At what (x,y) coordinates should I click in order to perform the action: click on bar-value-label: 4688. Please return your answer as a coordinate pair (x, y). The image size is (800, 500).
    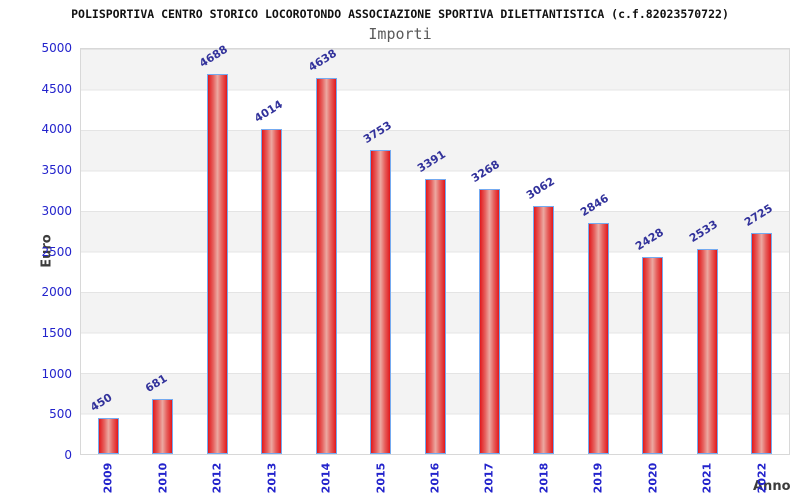
    Looking at the image, I should click on (214, 57).